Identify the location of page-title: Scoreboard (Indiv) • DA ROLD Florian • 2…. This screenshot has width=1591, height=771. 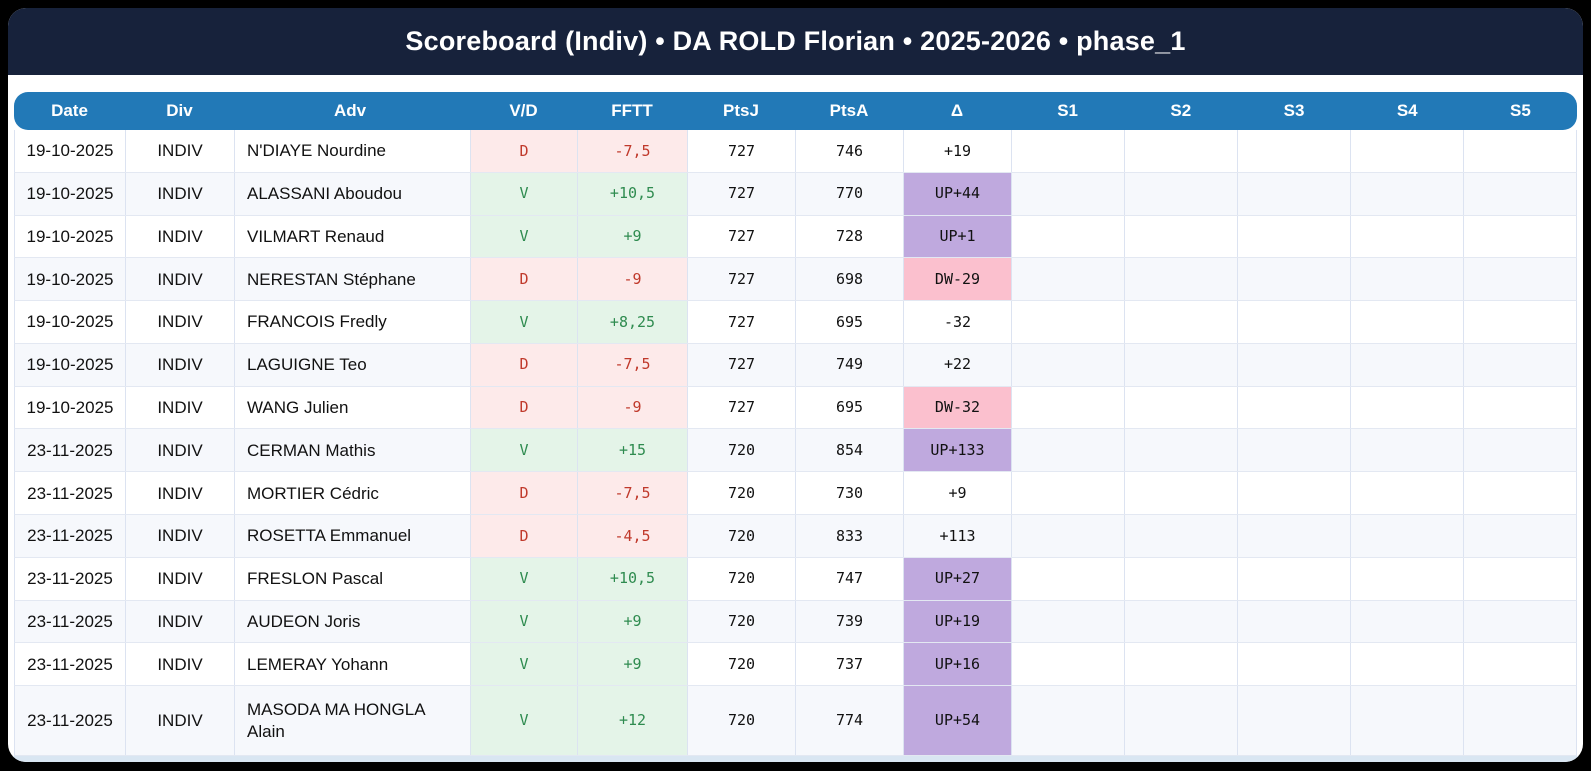
(795, 41).